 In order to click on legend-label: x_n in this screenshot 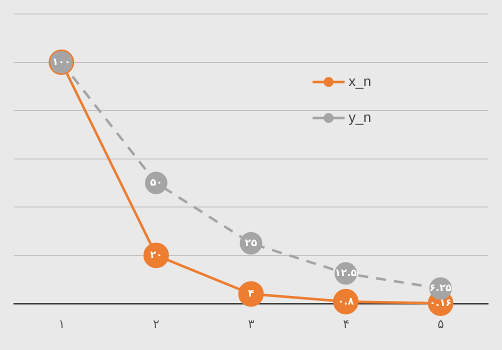, I will do `click(360, 80)`.